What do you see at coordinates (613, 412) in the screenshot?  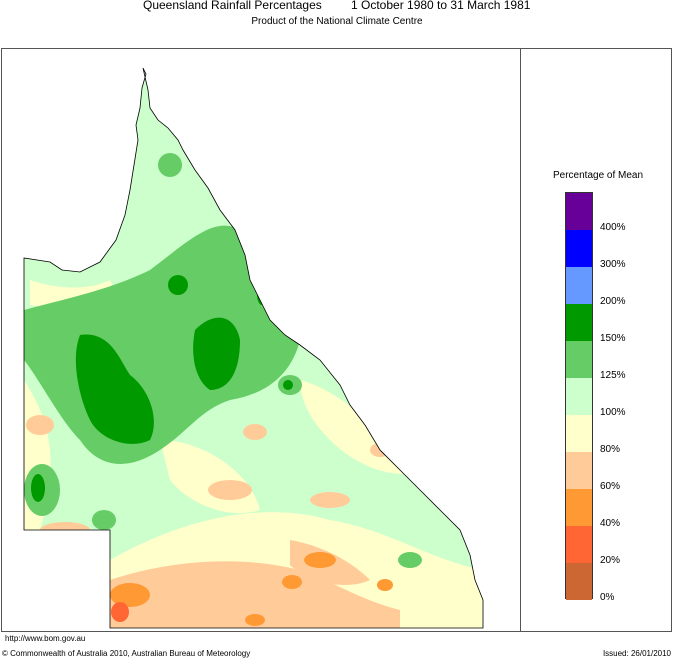 I see `legend-tick-label: 100%` at bounding box center [613, 412].